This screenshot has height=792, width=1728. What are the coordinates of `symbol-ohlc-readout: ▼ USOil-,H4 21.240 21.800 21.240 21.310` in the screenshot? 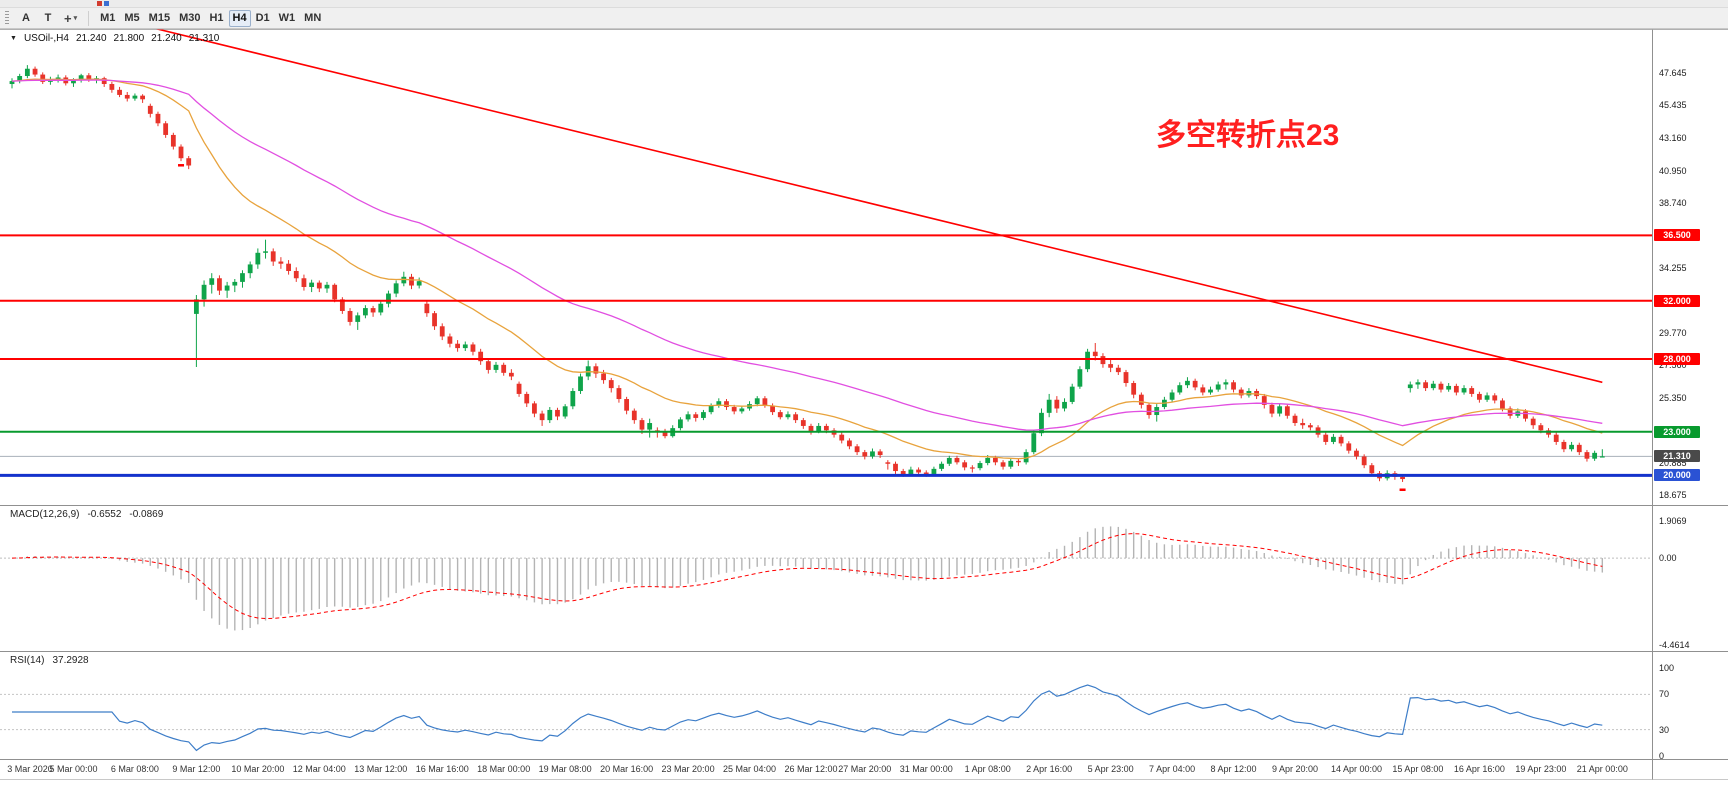 It's located at (114, 38).